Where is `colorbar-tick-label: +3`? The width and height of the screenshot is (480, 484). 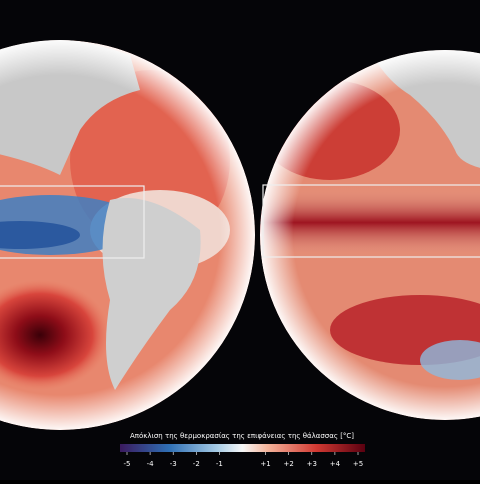
colorbar-tick-label: +3 is located at coordinates (312, 464).